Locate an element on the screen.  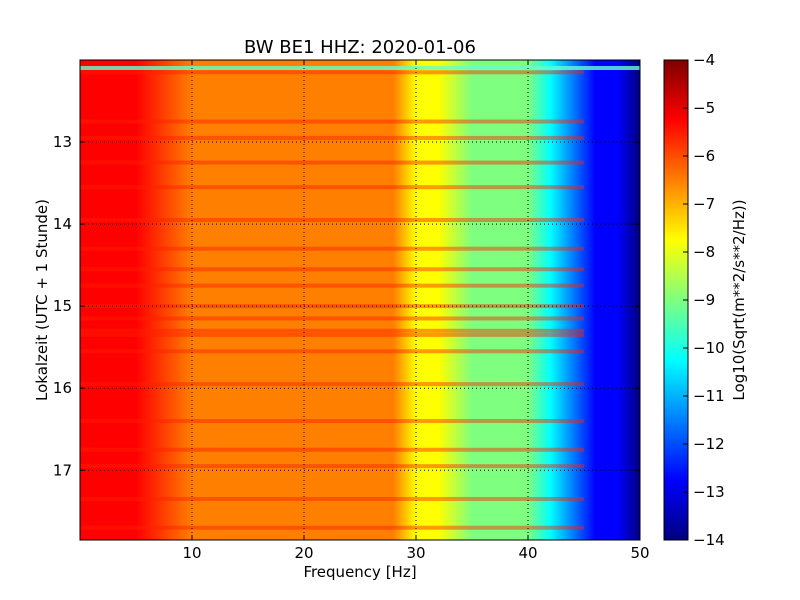
y-tick-label: 16 is located at coordinates (62, 388).